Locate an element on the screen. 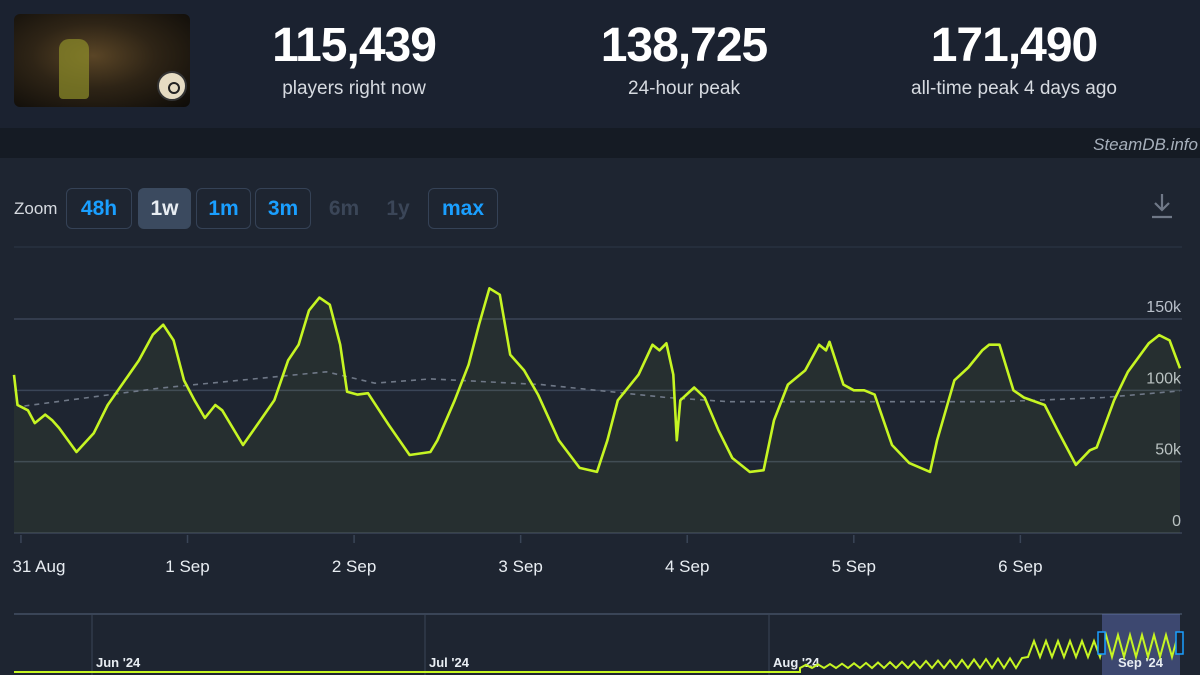 The height and width of the screenshot is (675, 1200). zoom-6m-button: 6m is located at coordinates (344, 208).